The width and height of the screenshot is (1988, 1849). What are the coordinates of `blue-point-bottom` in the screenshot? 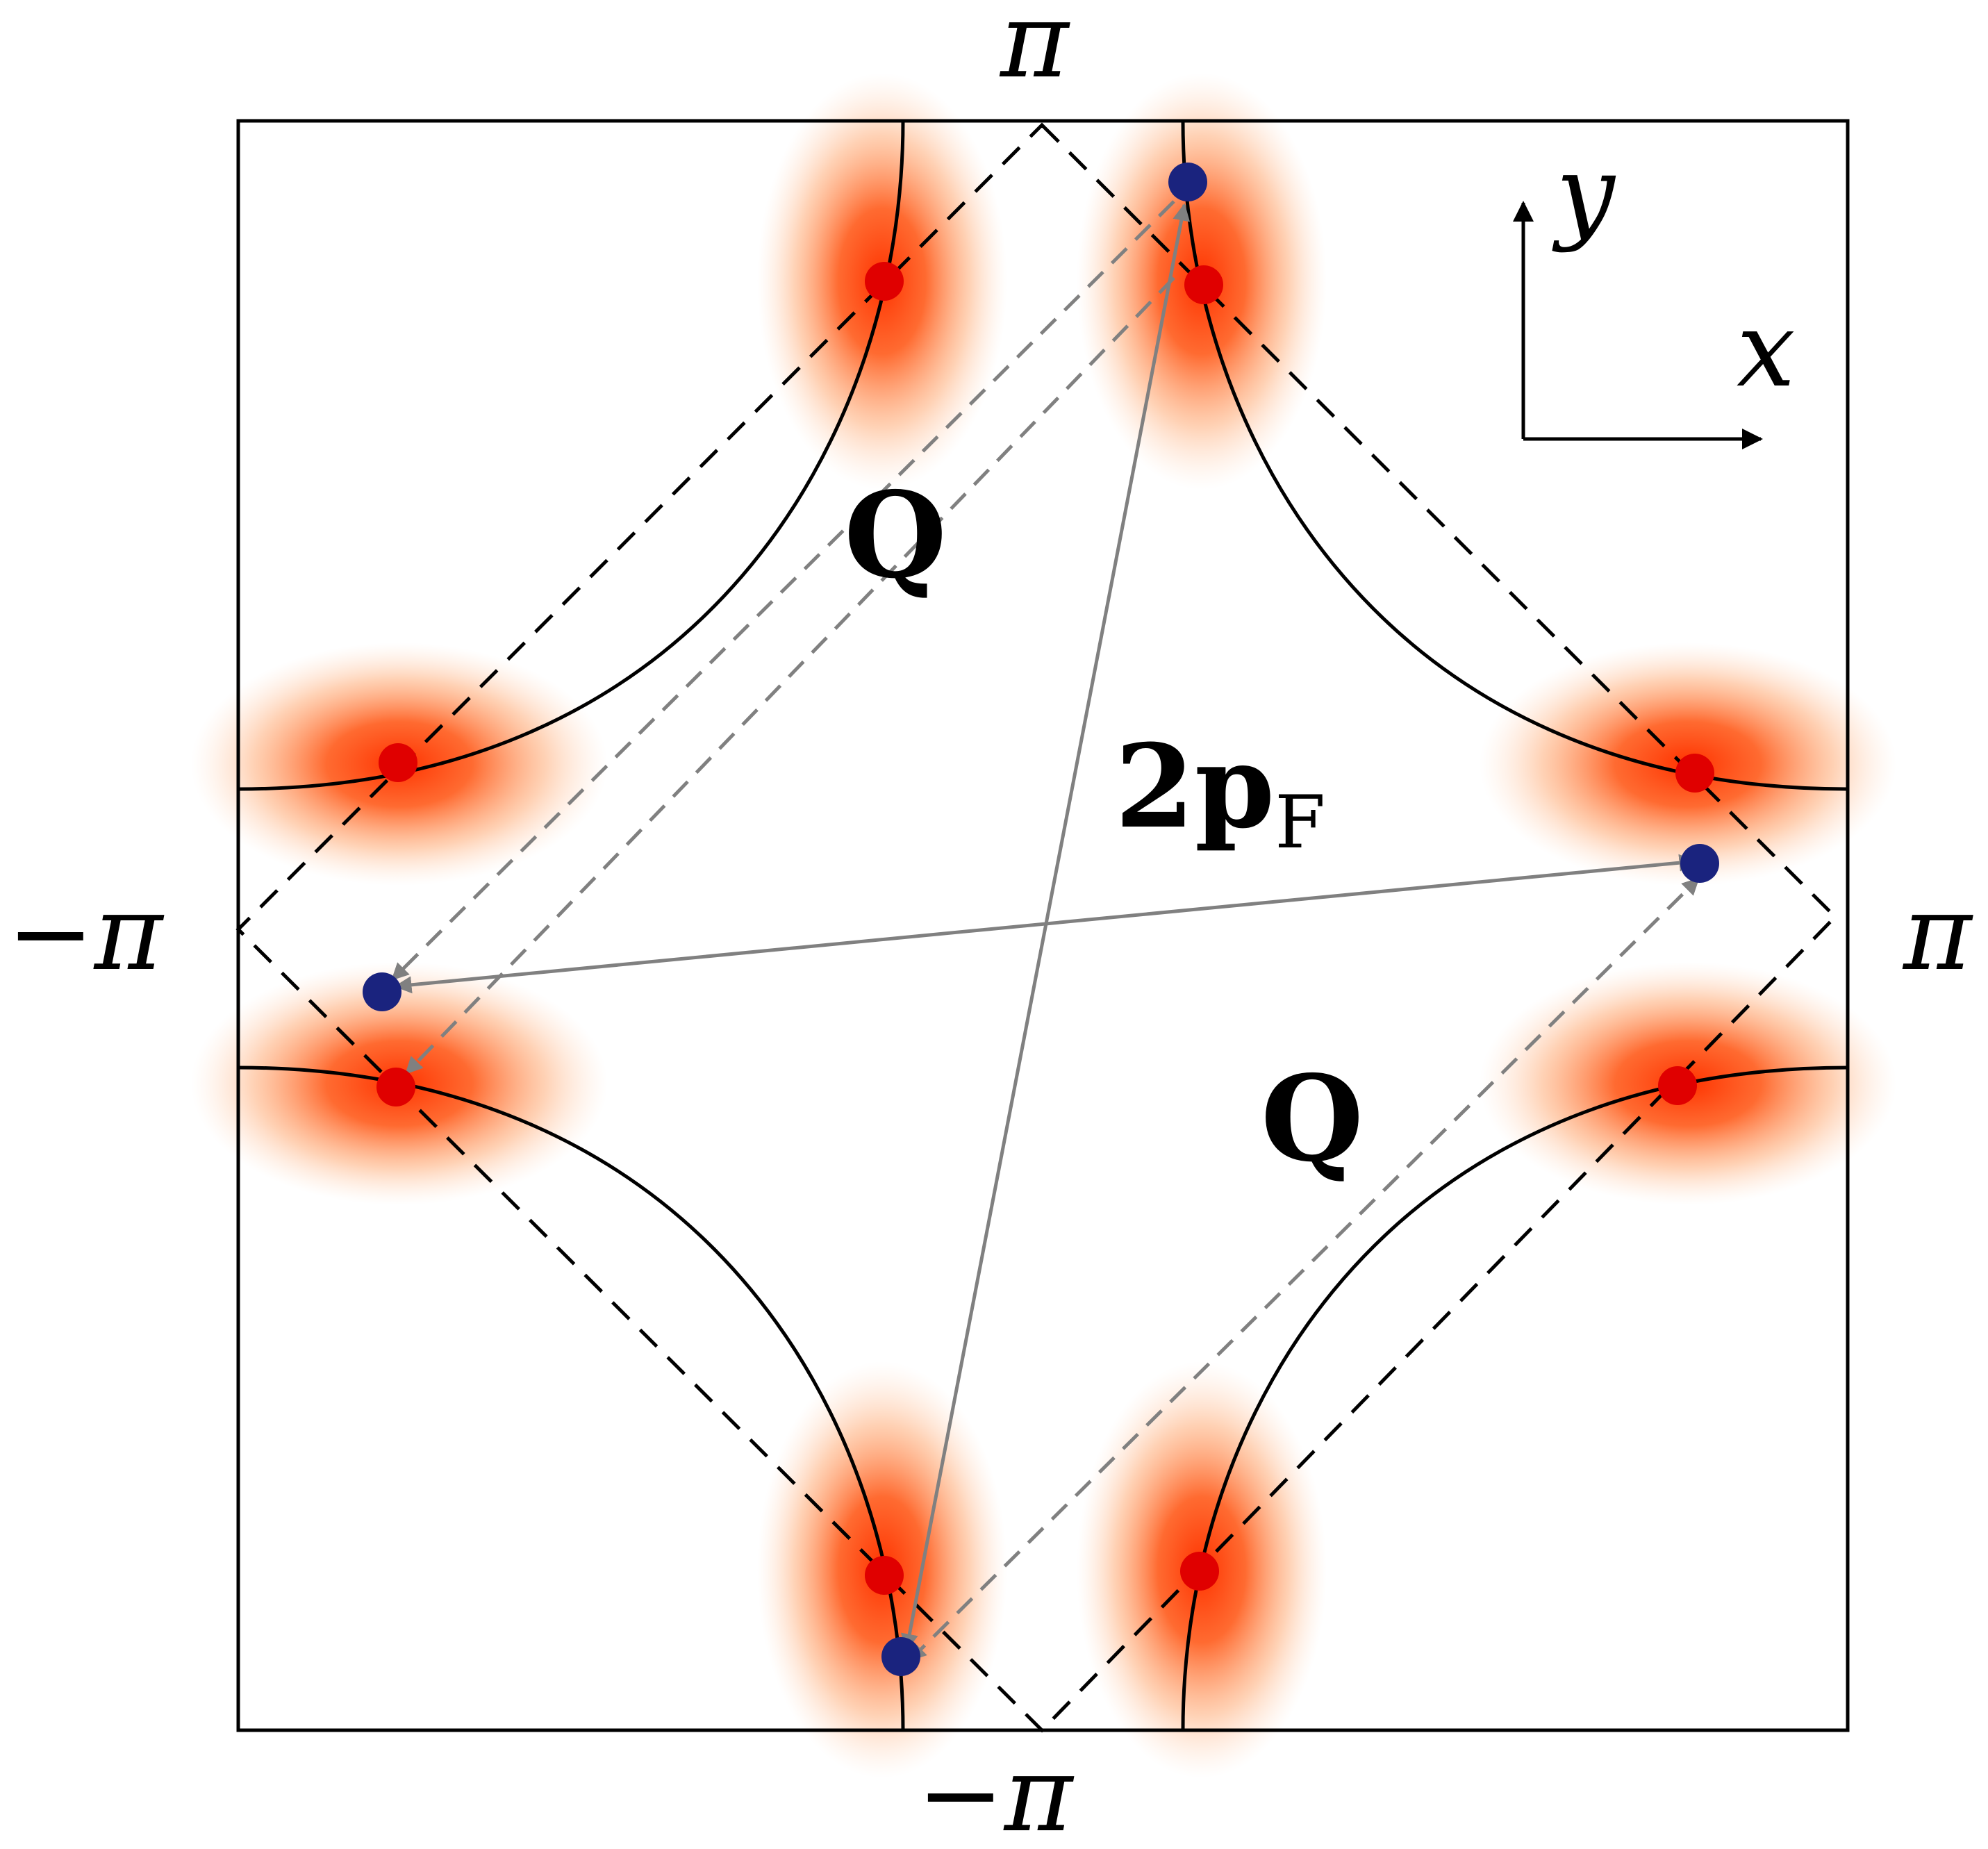 It's located at (901, 1656).